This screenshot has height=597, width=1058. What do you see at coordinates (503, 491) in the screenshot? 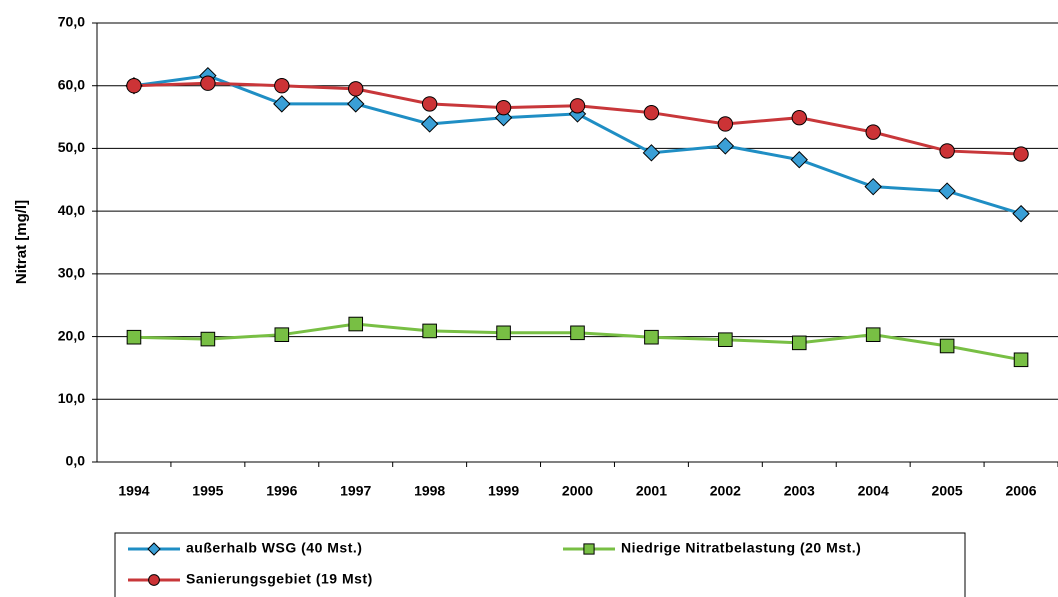
I see `x-tick-label: 1999` at bounding box center [503, 491].